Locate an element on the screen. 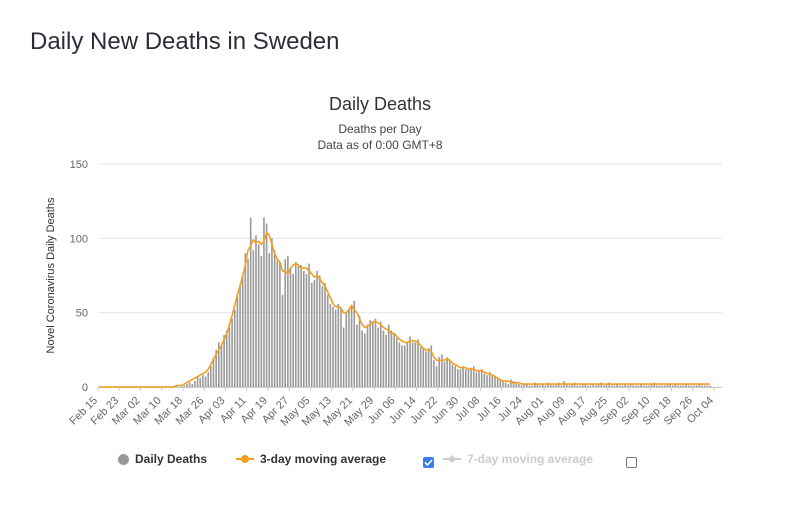 The width and height of the screenshot is (795, 512). legend-item-daily-deaths: Daily Deaths is located at coordinates (162, 459).